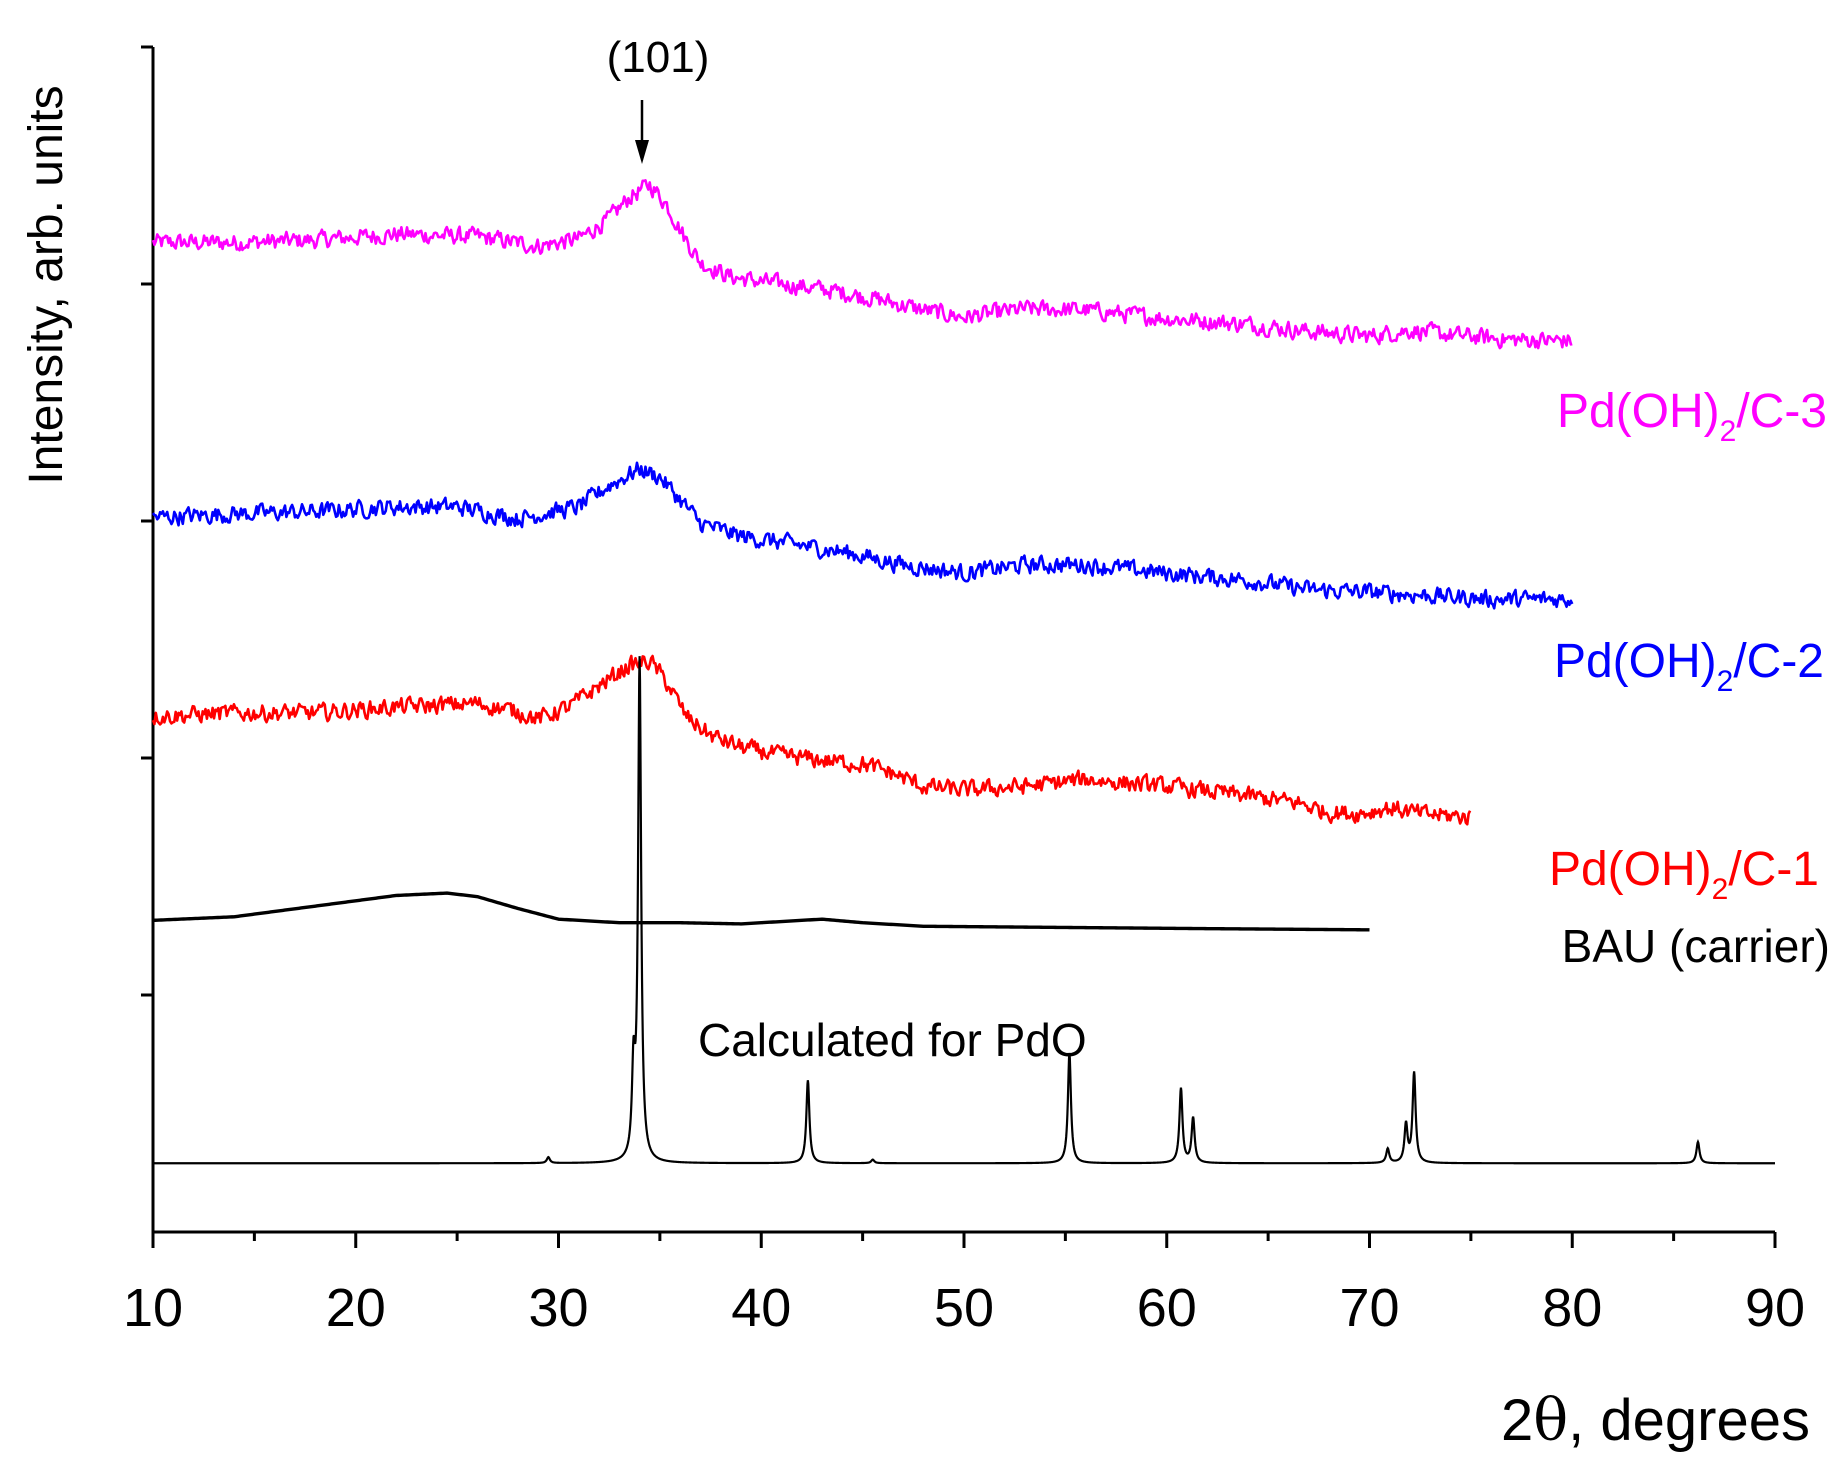  Describe the element at coordinates (1369, 1308) in the screenshot. I see `x-tick-label: 70` at that location.